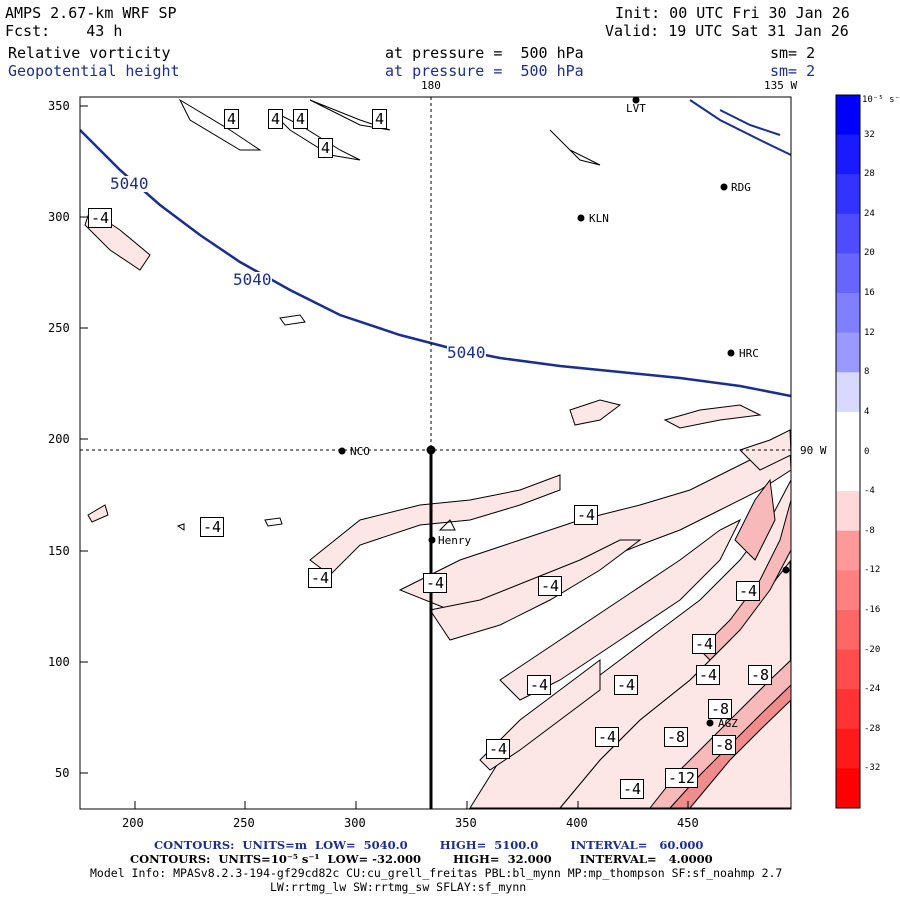  I want to click on station-label-nco: NCO, so click(360, 451).